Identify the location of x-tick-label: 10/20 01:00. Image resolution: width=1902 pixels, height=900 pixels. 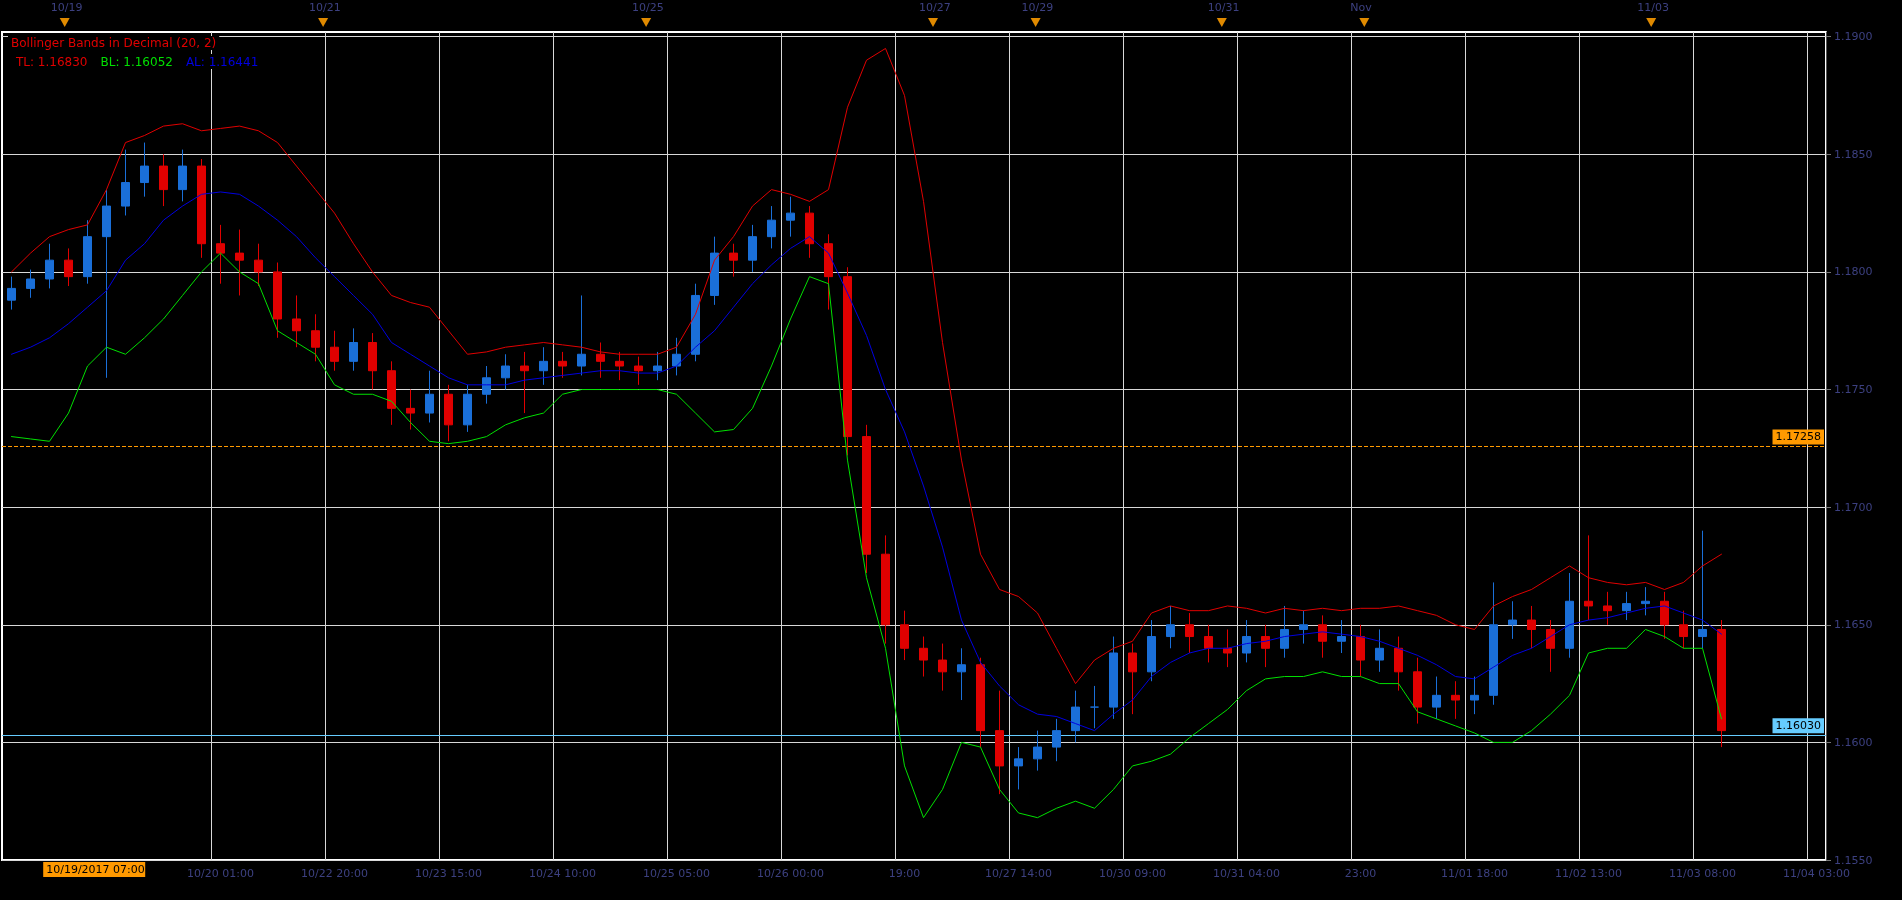
(220, 873).